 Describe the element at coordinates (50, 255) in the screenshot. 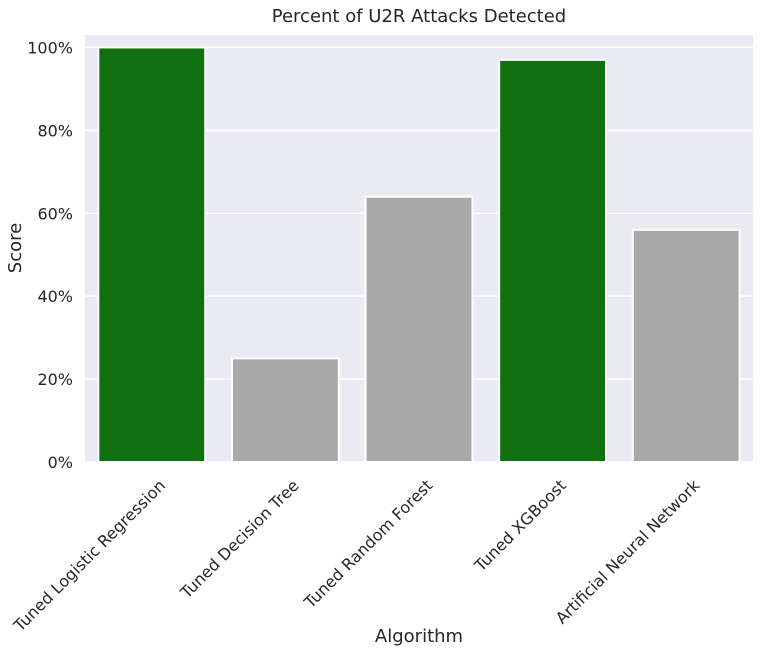

I see `y-tick-labels: 0% 20% 40% 60% 80% 100%` at that location.